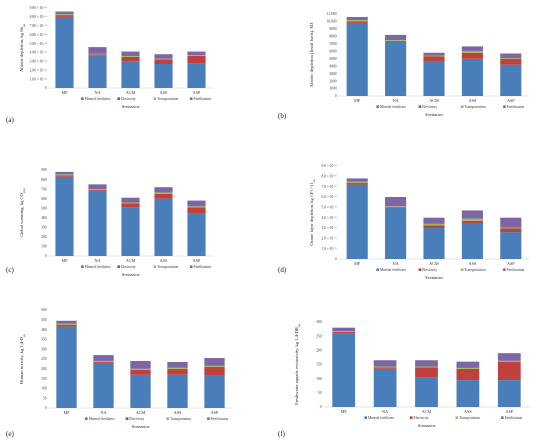 The height and width of the screenshot is (447, 550). I want to click on x-category-label: NA, so click(385, 411).